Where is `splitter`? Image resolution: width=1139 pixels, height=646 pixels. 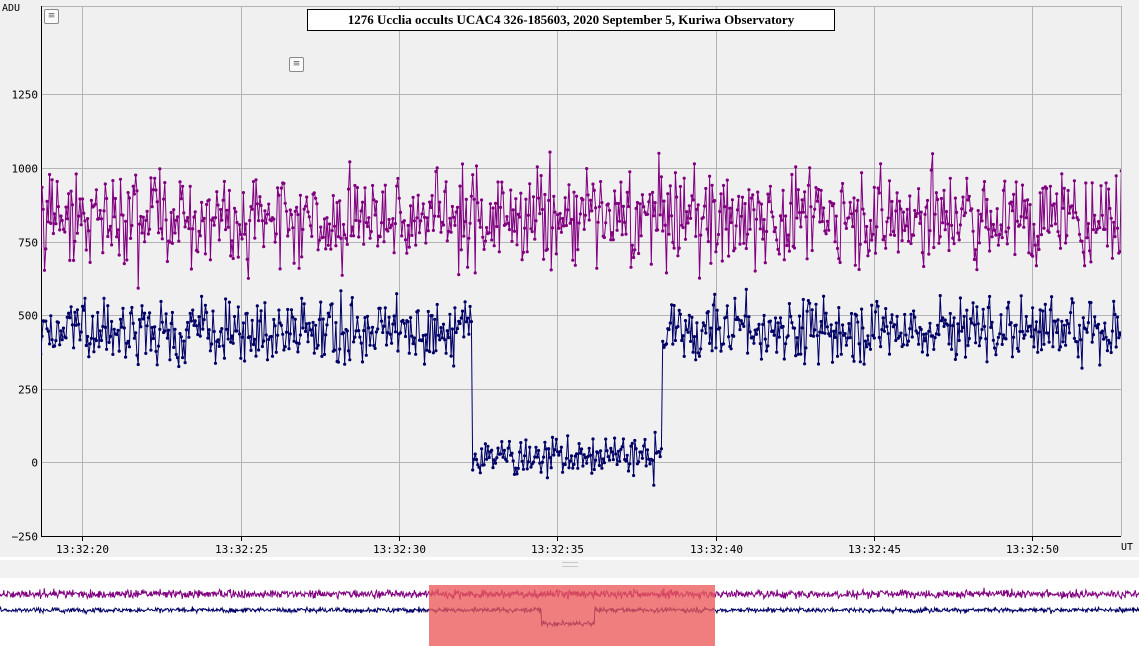
splitter is located at coordinates (569, 569).